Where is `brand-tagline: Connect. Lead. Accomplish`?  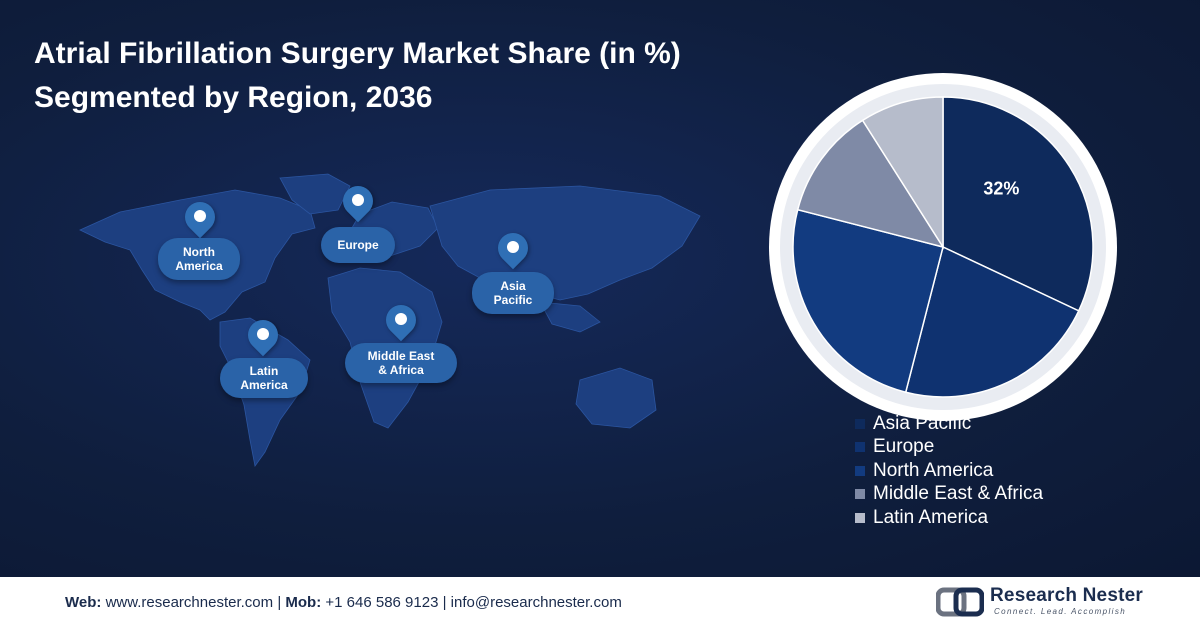 brand-tagline: Connect. Lead. Accomplish is located at coordinates (1060, 611).